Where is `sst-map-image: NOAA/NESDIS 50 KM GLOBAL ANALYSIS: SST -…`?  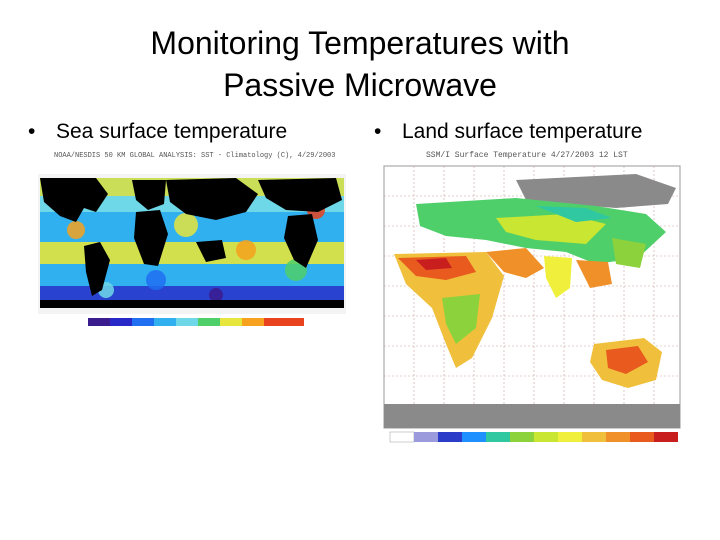
sst-map-image: NOAA/NESDIS 50 KM GLOBAL ANALYSIS: SST -… is located at coordinates (192, 239).